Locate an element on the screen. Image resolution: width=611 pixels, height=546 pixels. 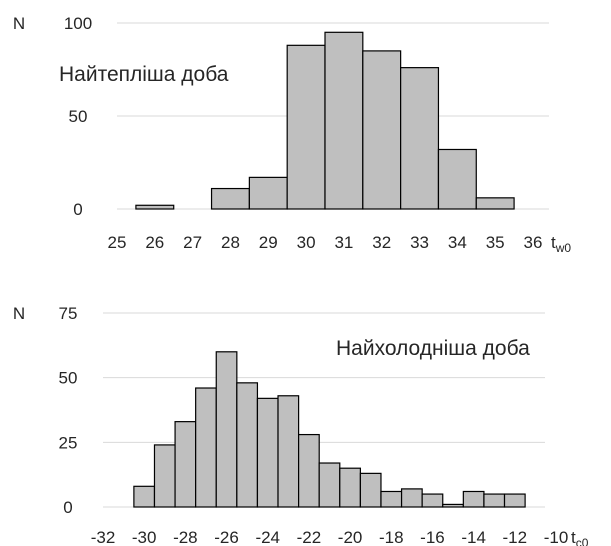
x-axis-label: tw0 is located at coordinates (561, 244).